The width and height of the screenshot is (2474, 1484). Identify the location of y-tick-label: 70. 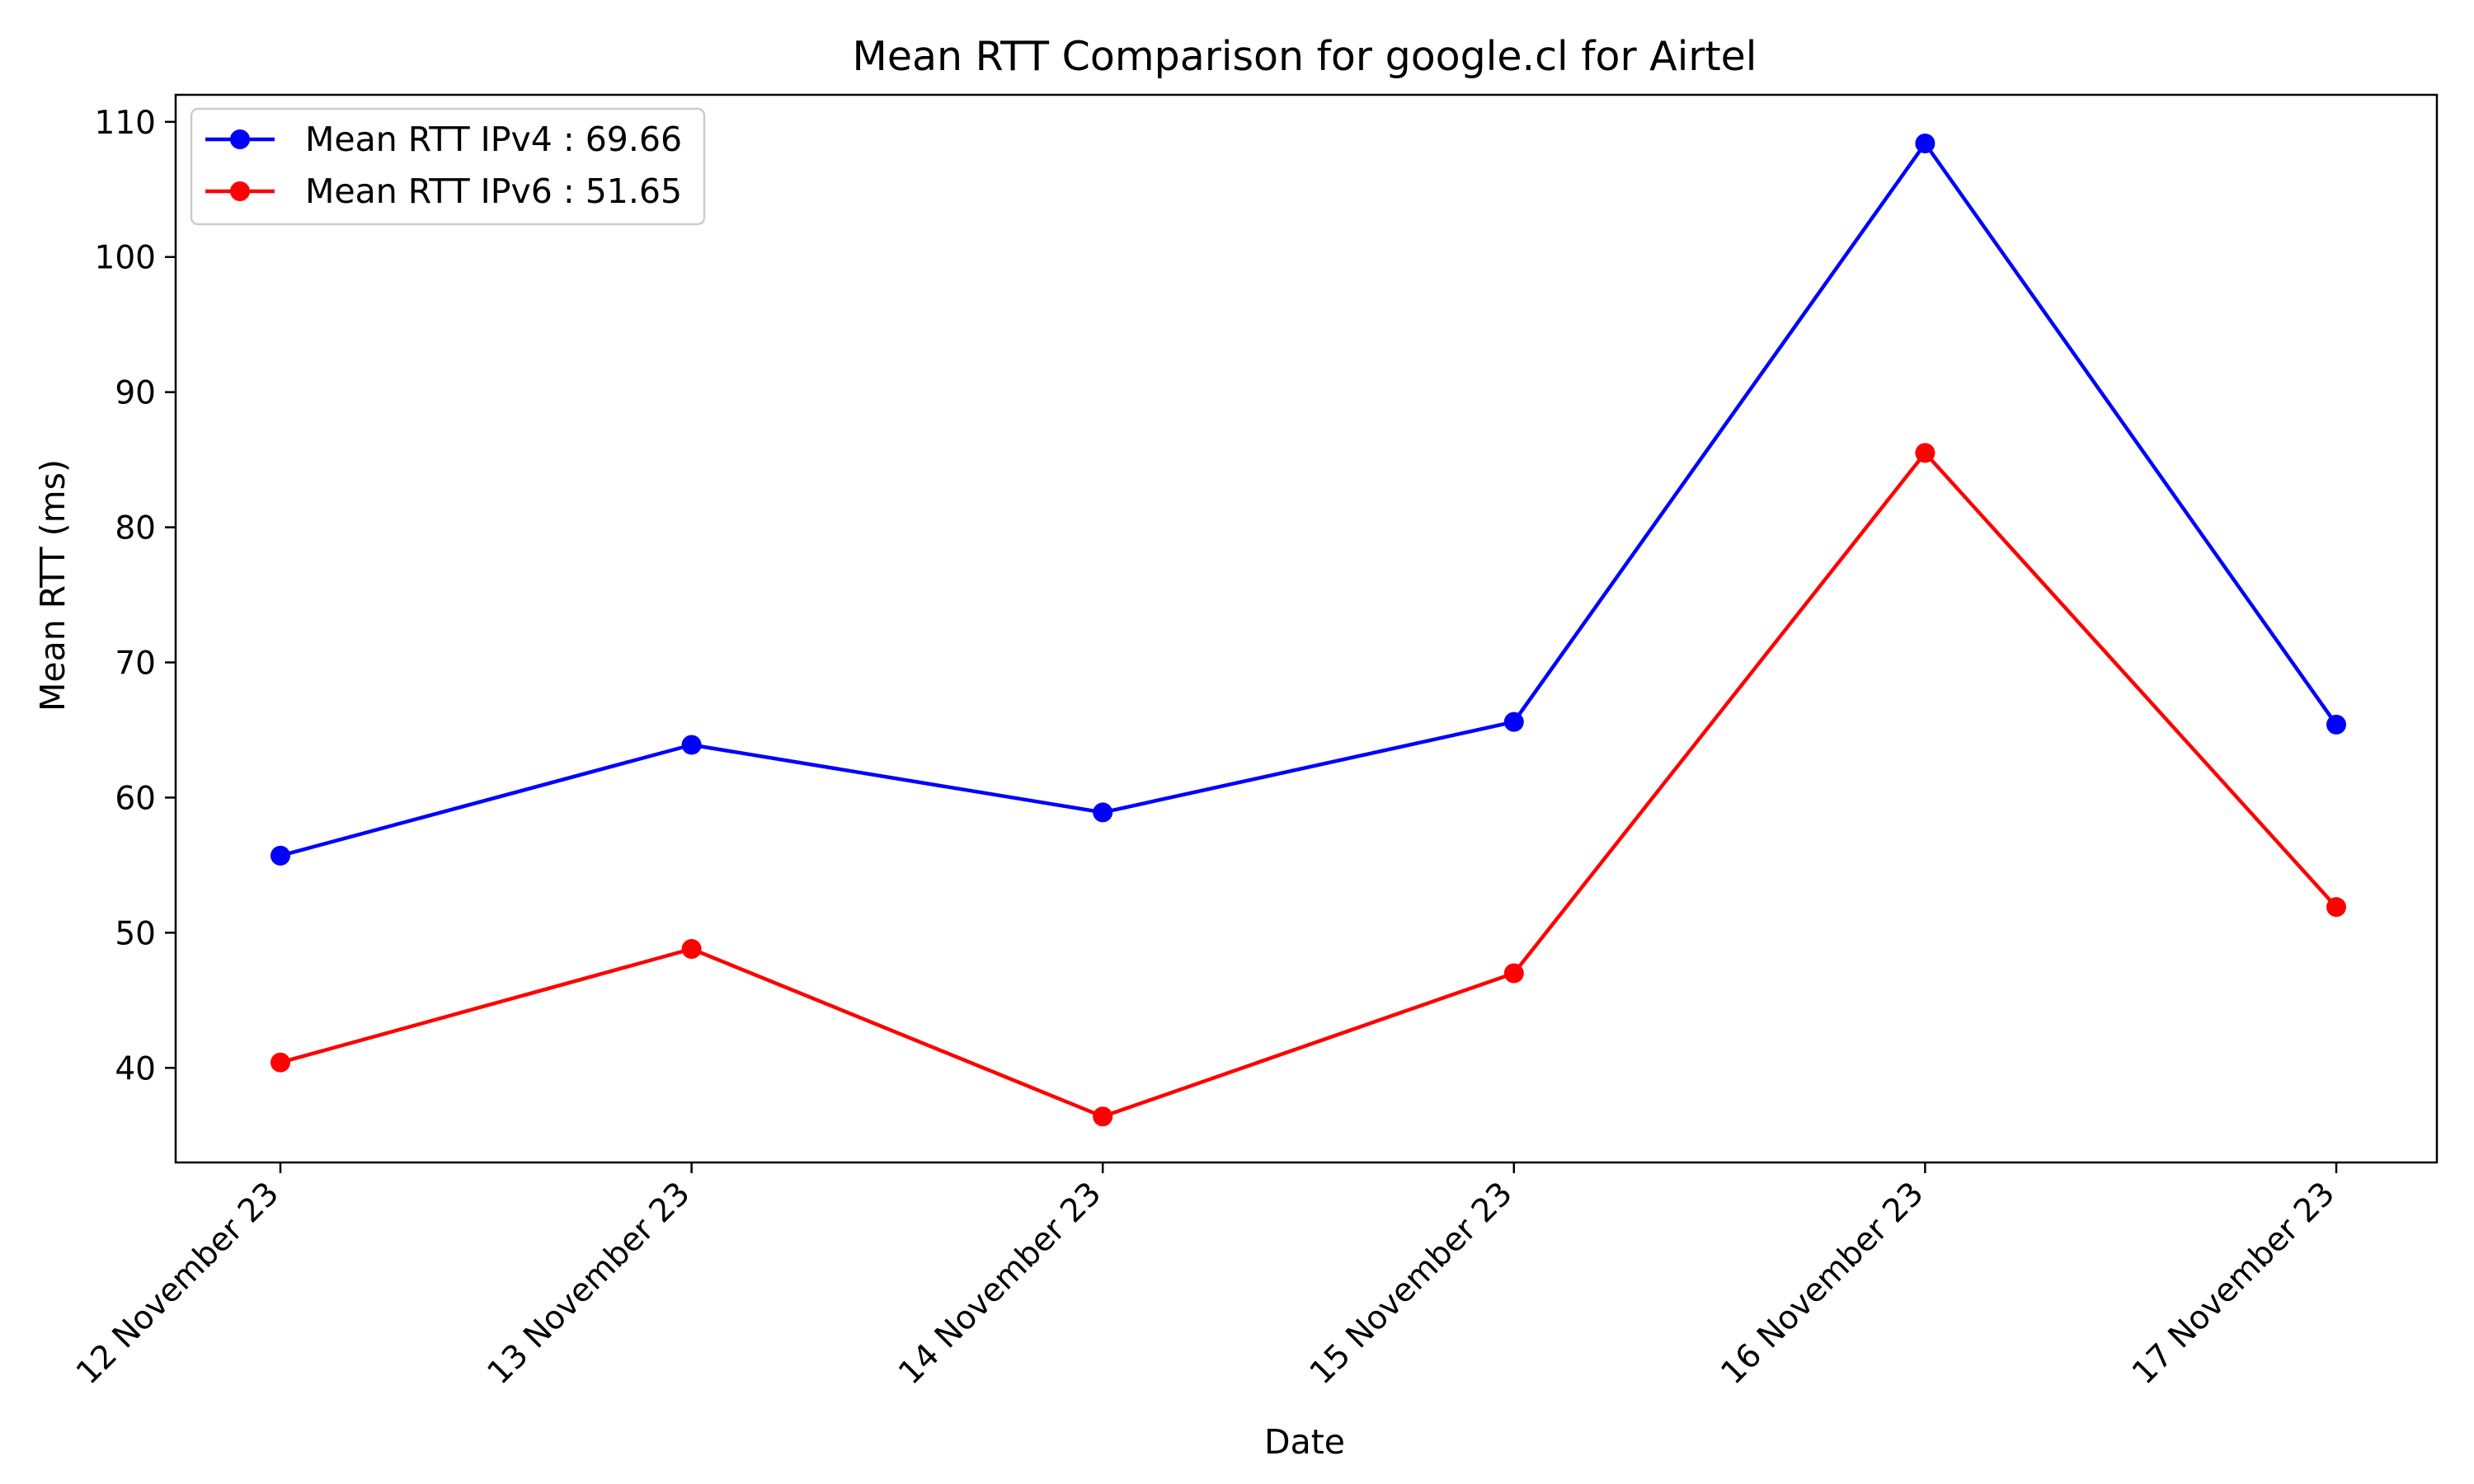
(135, 663).